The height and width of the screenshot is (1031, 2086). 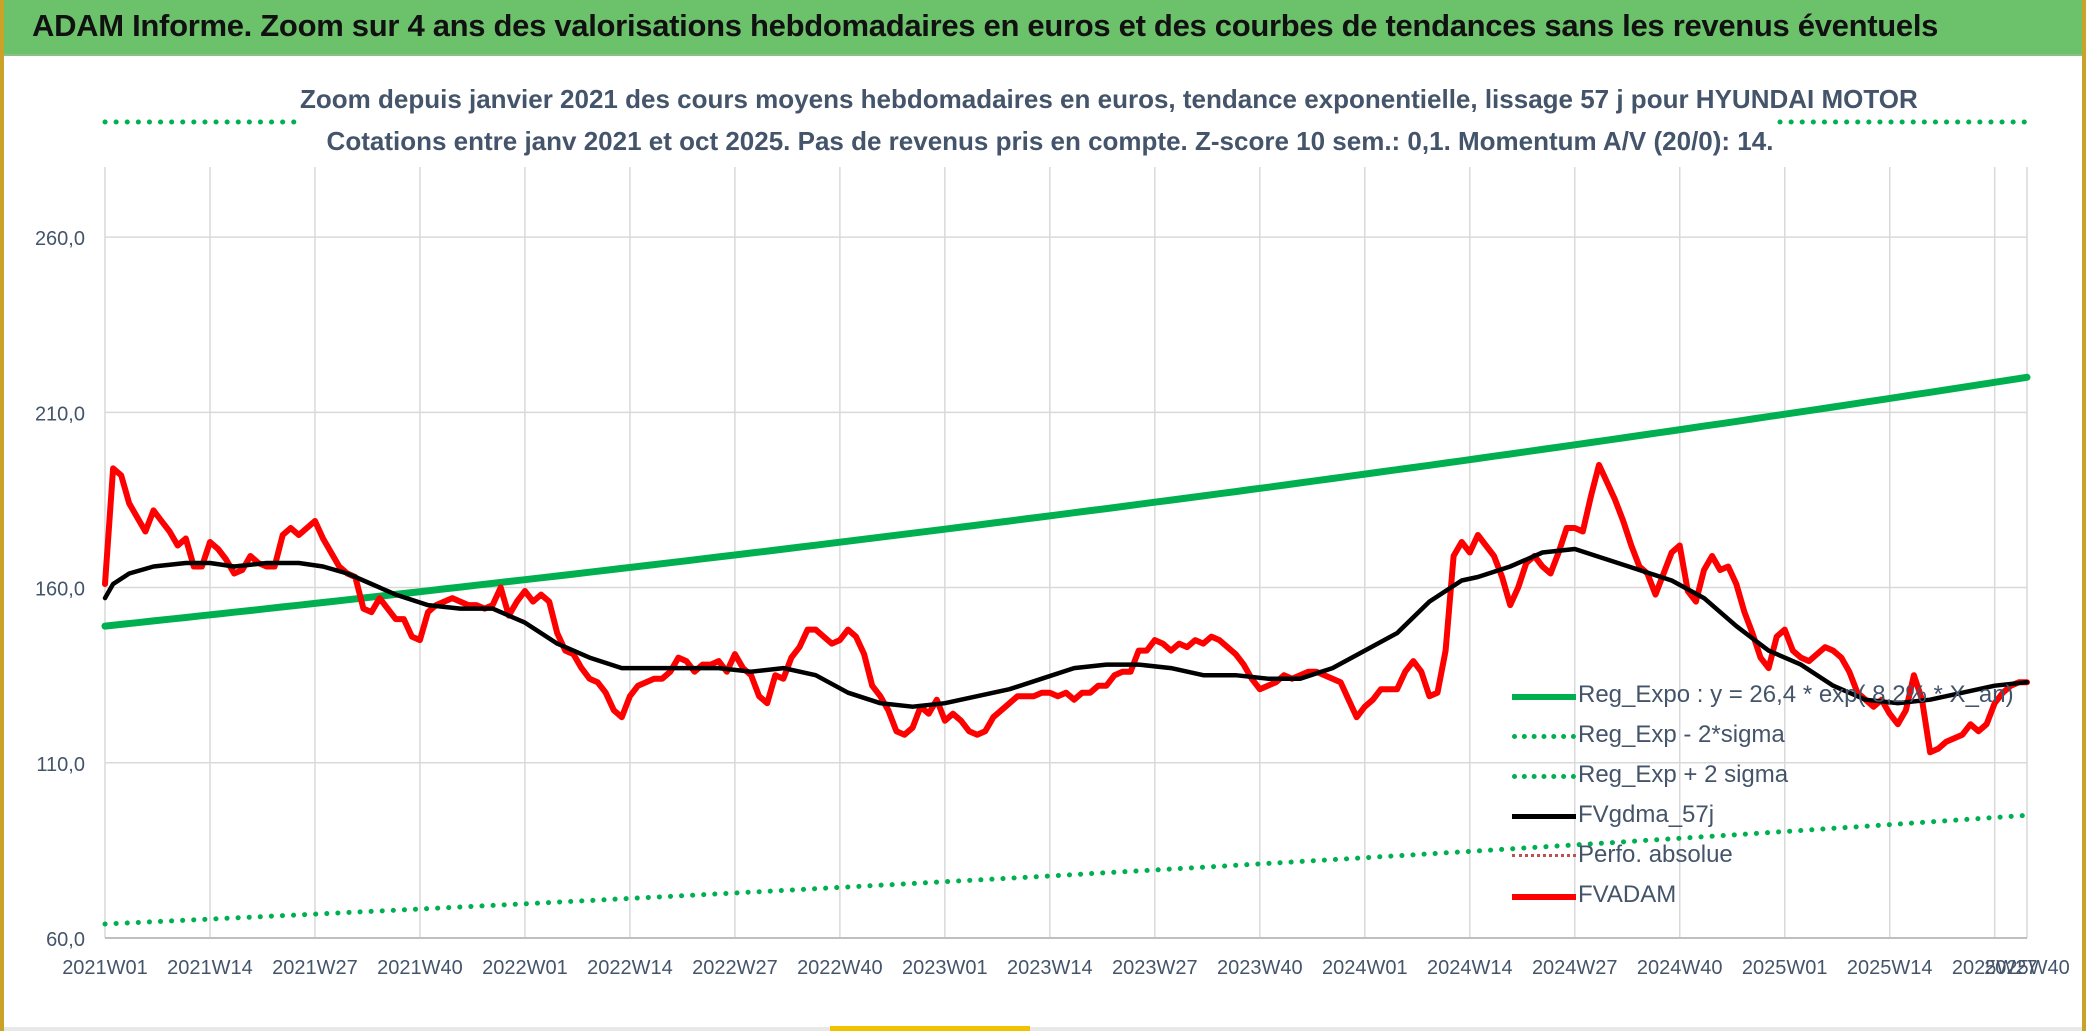 I want to click on x-tick-label: 2023W14, so click(x=1050, y=968).